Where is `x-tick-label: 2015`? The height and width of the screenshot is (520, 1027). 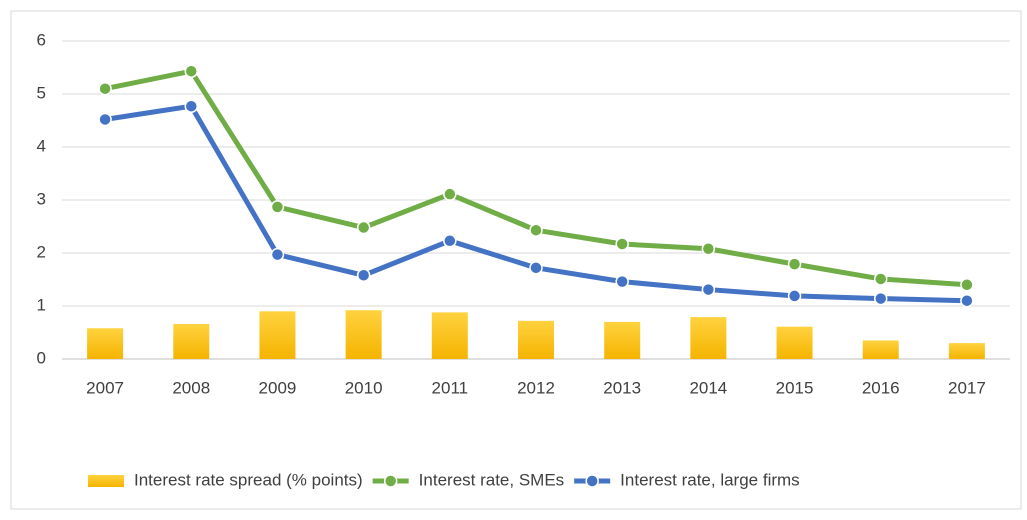
x-tick-label: 2015 is located at coordinates (795, 387).